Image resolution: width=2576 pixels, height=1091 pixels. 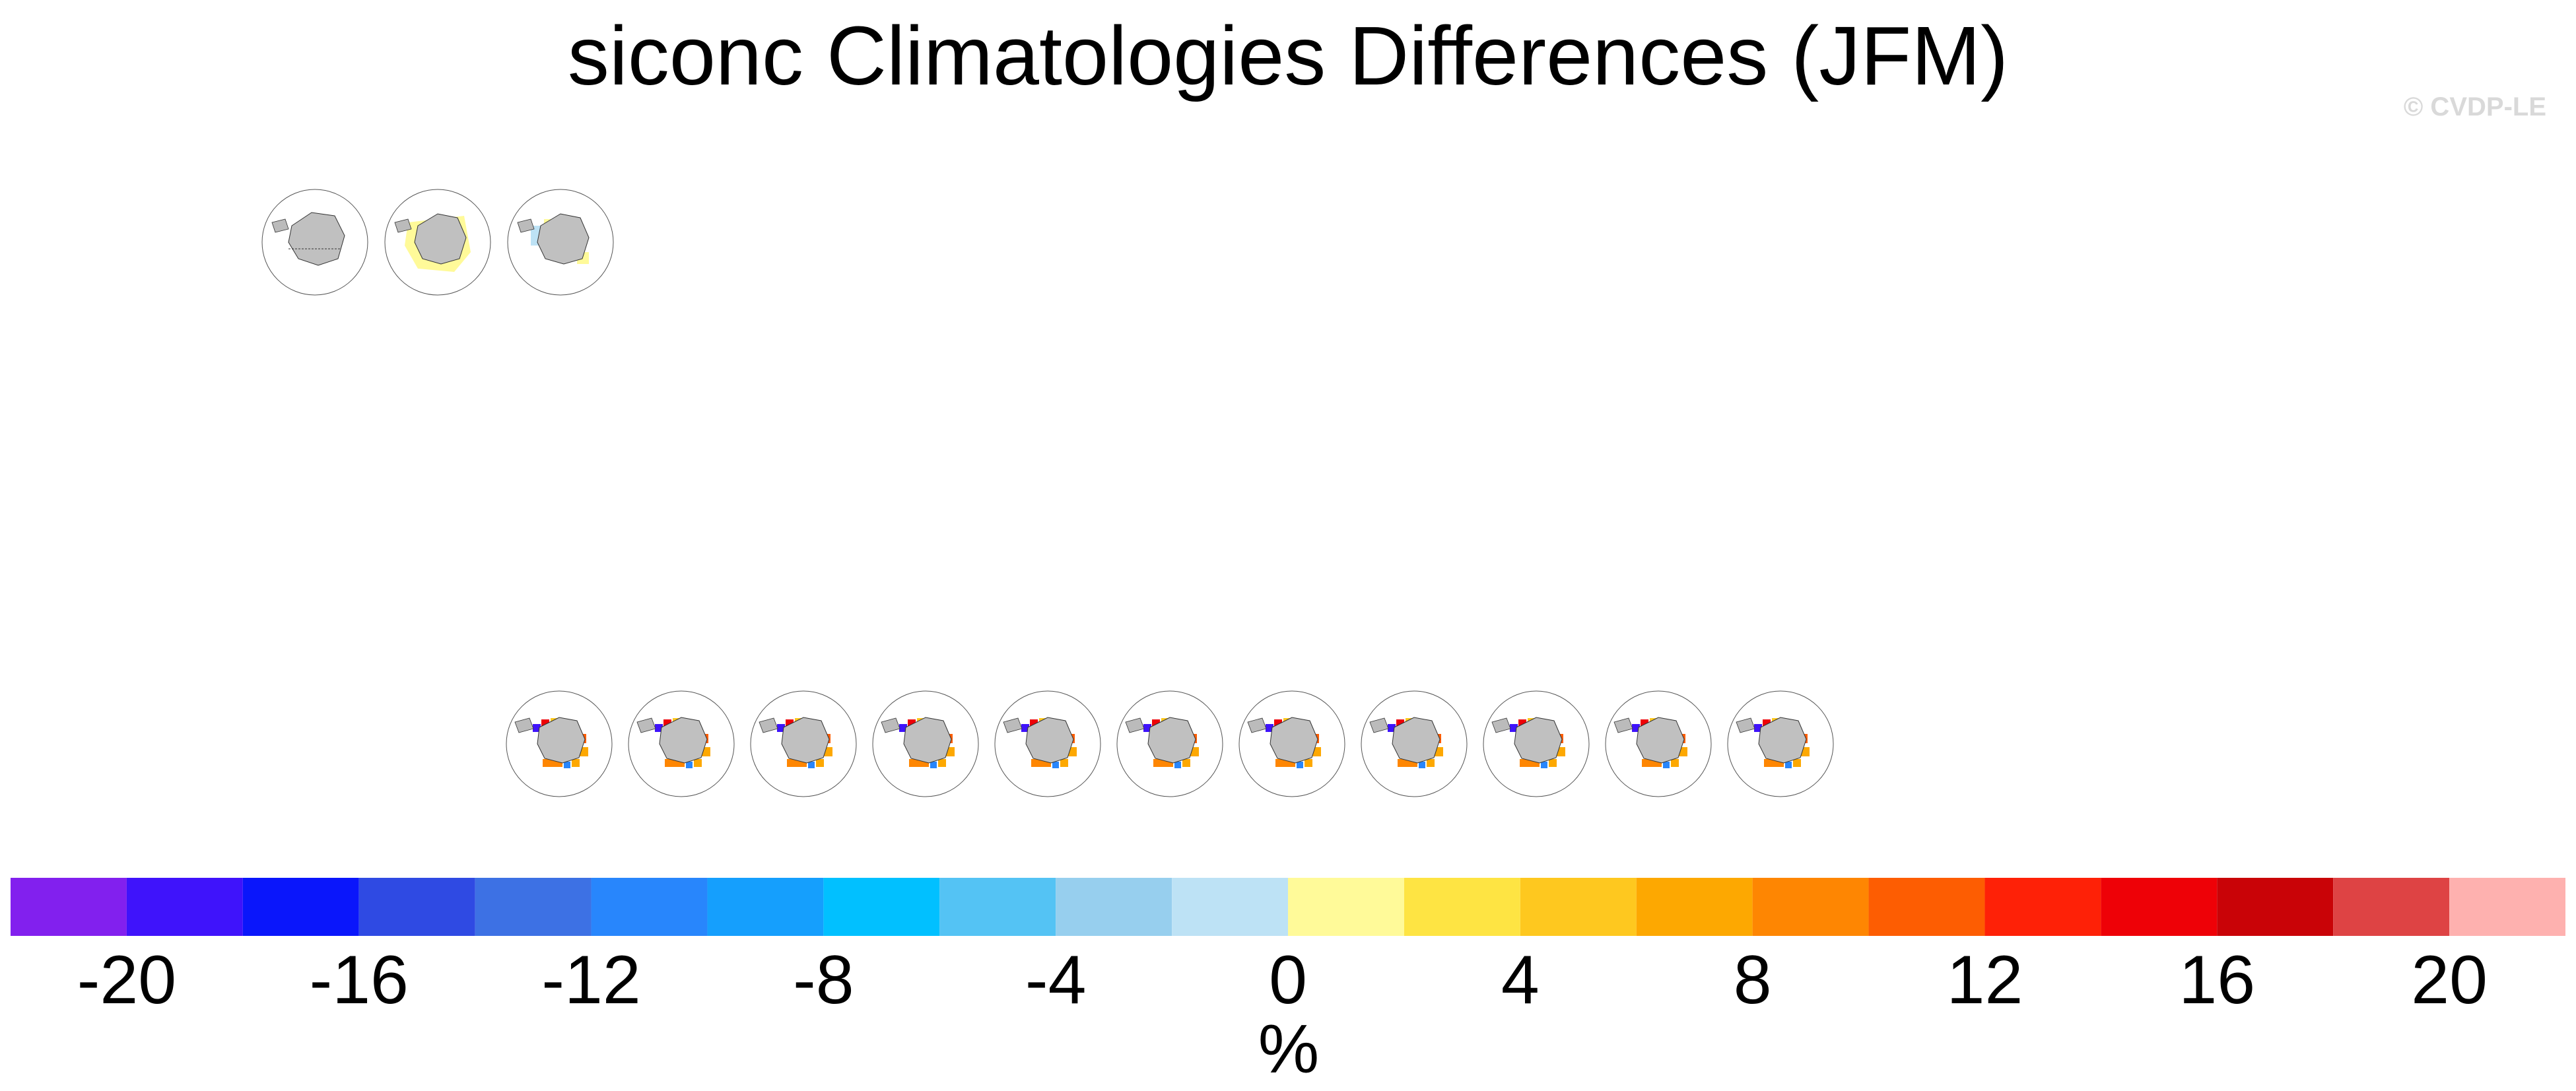 I want to click on colorbar-tick-label: -4, so click(x=1056, y=980).